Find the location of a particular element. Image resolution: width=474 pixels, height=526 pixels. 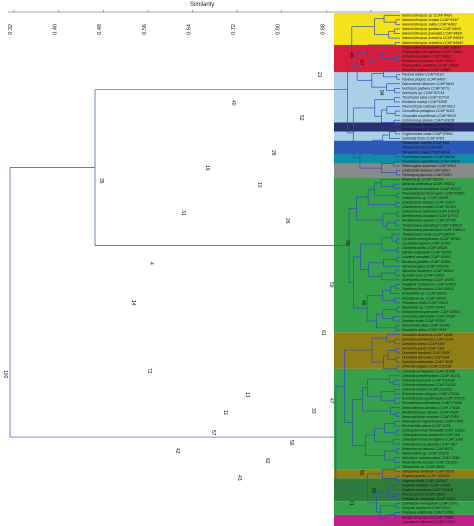

node-support-label: 21 is located at coordinates (319, 75).